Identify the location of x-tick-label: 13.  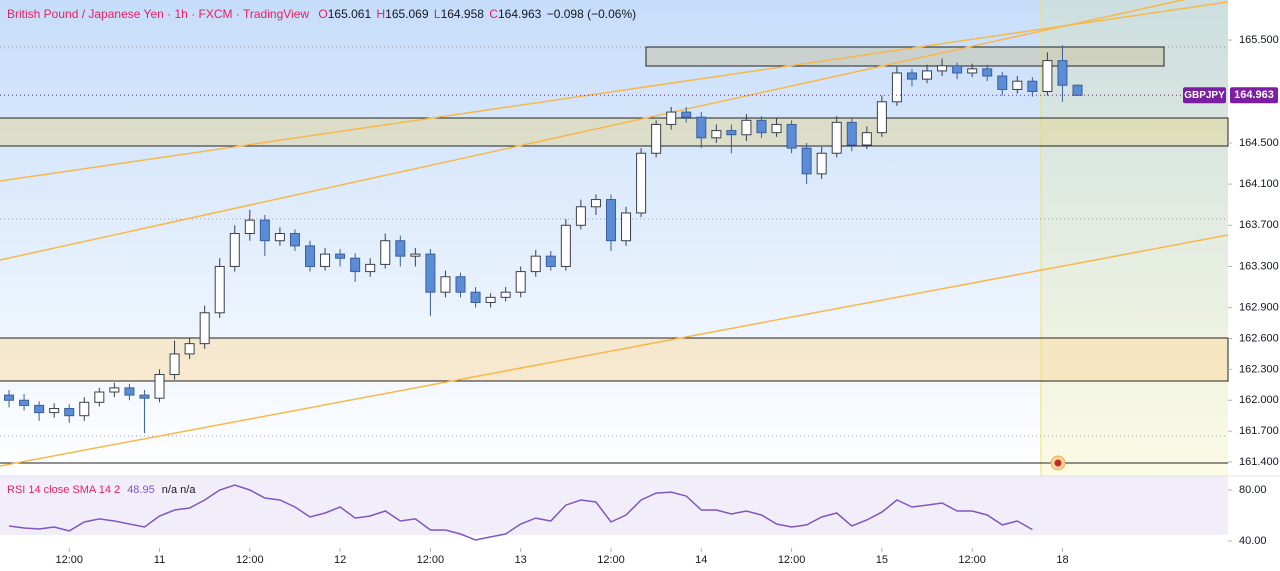
(521, 560).